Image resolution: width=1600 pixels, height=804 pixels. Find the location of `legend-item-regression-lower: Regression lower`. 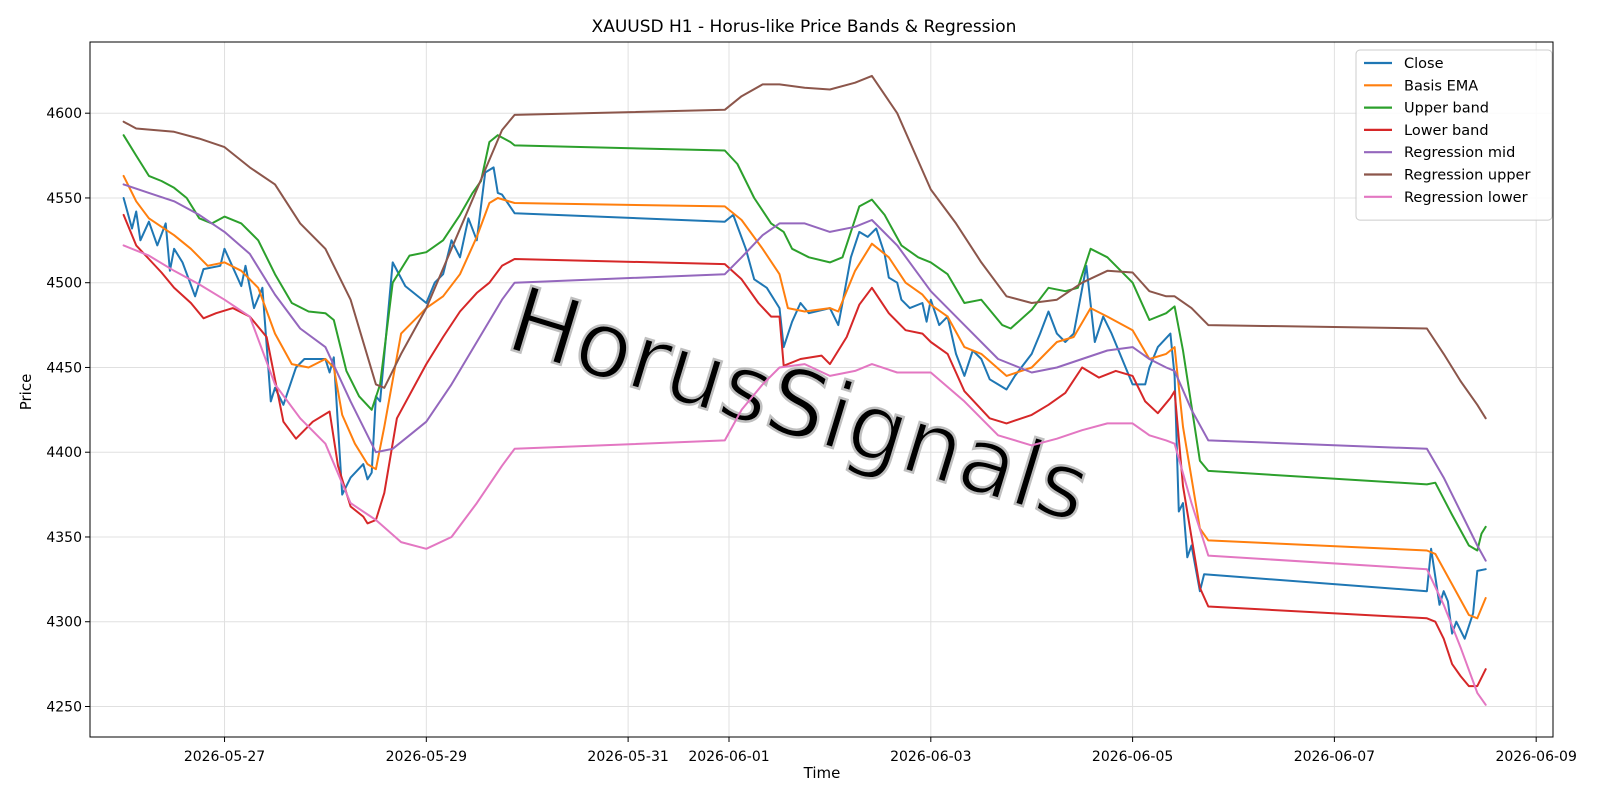

legend-item-regression-lower: Regression lower is located at coordinates (1446, 198).